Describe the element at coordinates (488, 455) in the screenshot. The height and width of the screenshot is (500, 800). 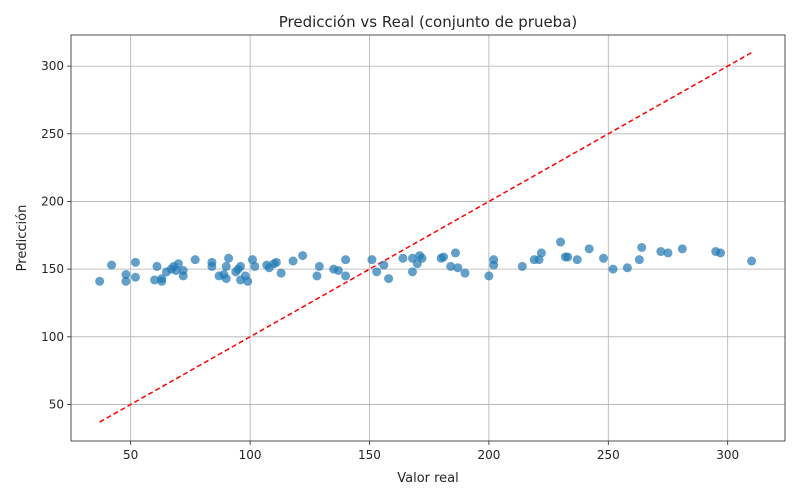
I see `x-tick-label: 200` at that location.